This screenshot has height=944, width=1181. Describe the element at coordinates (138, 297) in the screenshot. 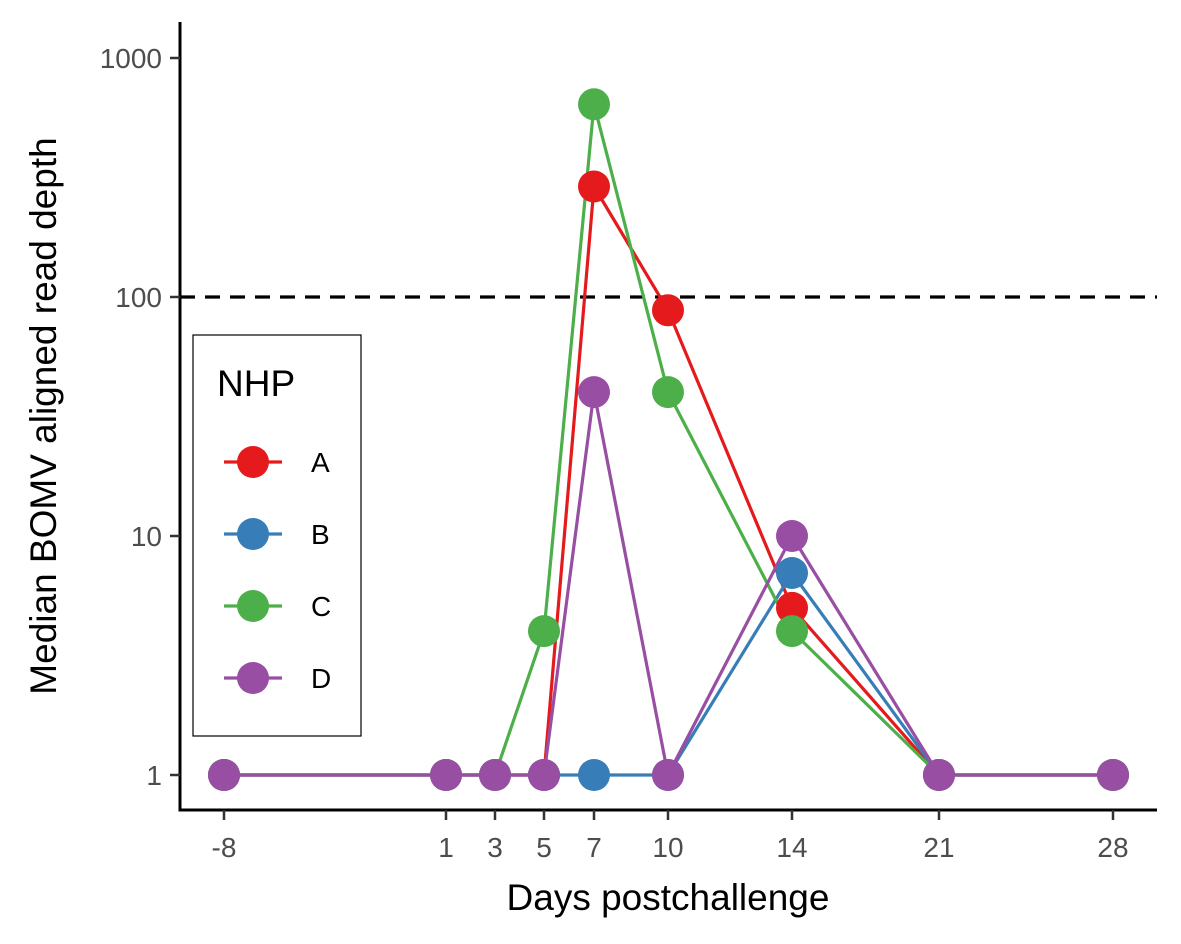

I see `y-tick-label-100: 100` at that location.